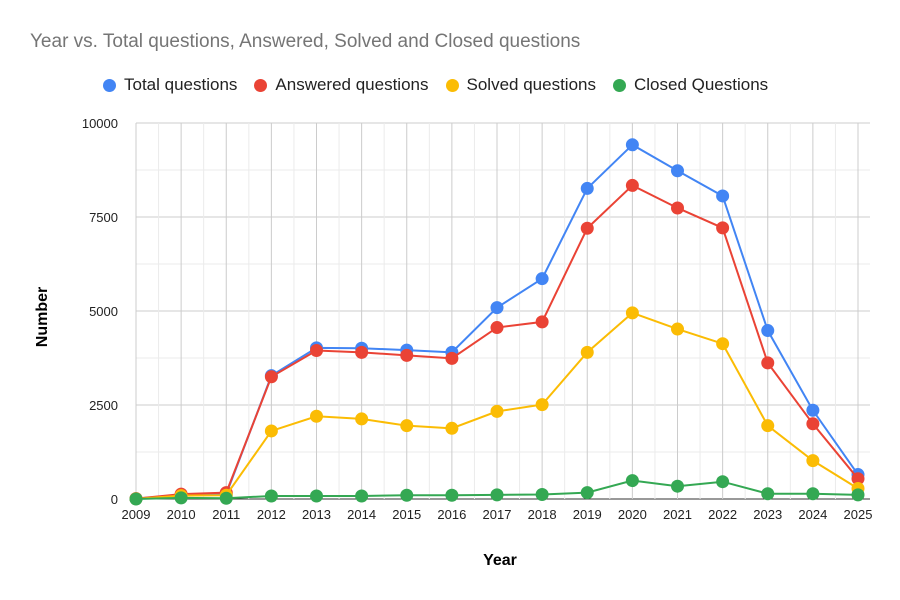 The image size is (900, 600). Describe the element at coordinates (531, 84) in the screenshot. I see `legend-label: Solved questions` at that location.